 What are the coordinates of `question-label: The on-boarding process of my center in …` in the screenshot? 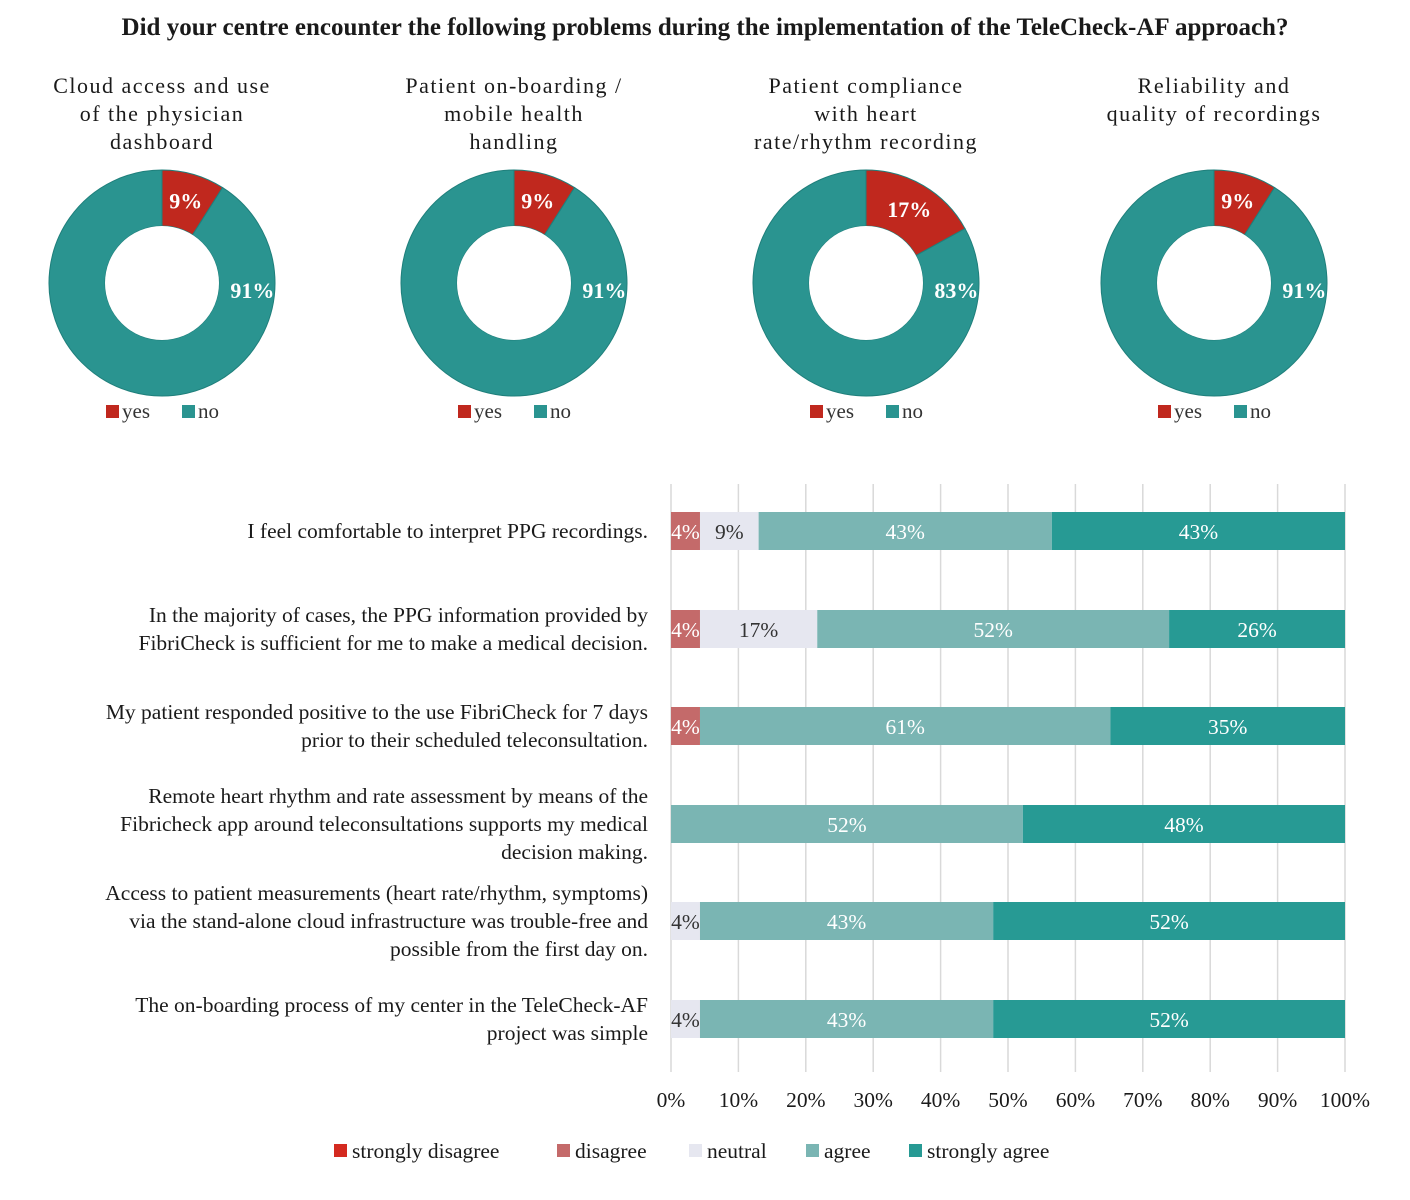 It's located at (391, 1019).